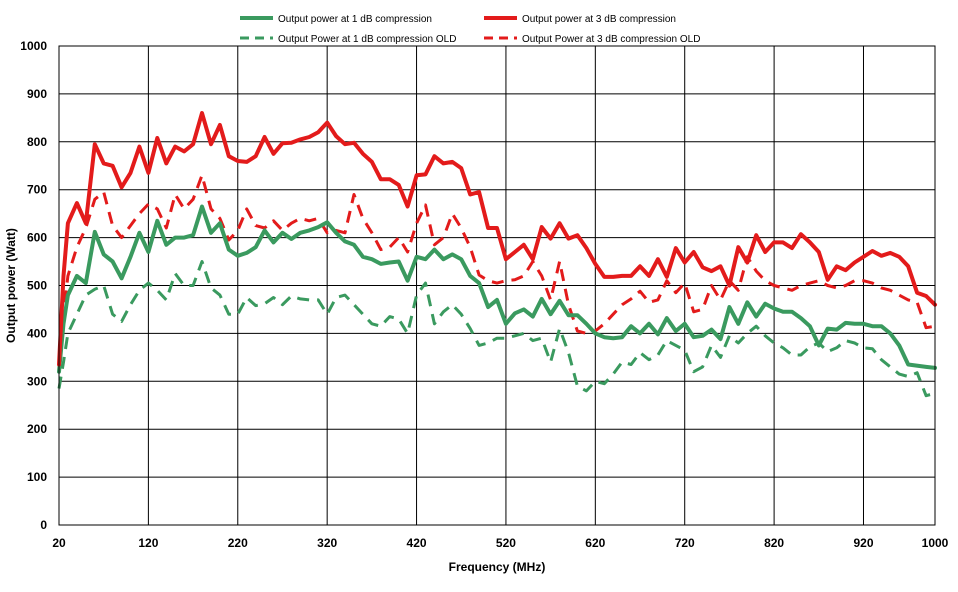 The height and width of the screenshot is (592, 958). What do you see at coordinates (595, 543) in the screenshot?
I see `x-tick-label: 620` at bounding box center [595, 543].